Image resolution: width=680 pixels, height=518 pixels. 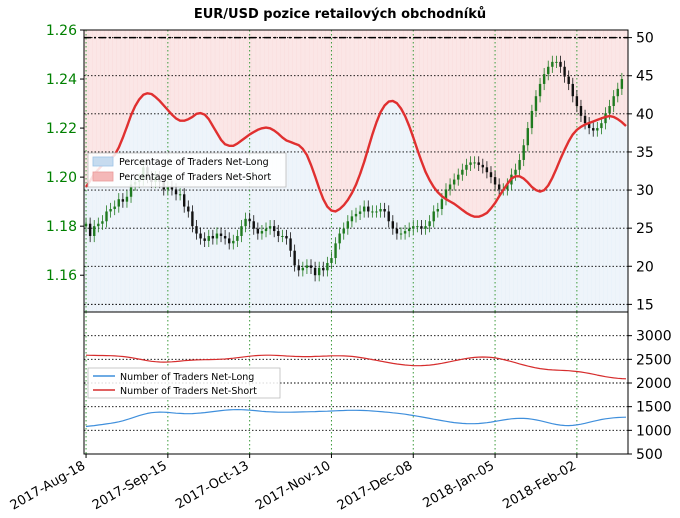 I want to click on left-axis-tick-label: 1.16, so click(x=61, y=276).